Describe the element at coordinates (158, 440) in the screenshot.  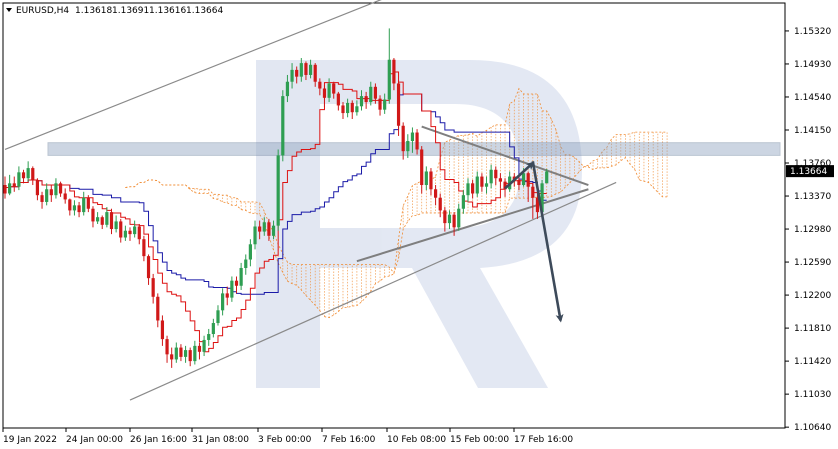
I see `time-tick-label: 26 Jan 16:00` at that location.